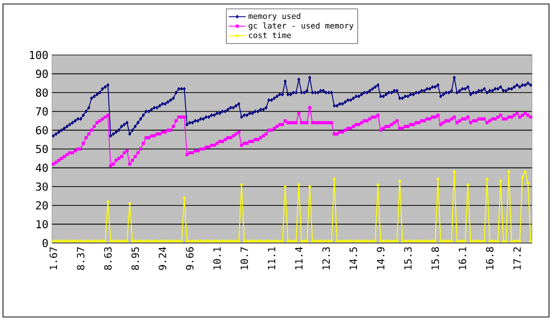 The image size is (554, 320). What do you see at coordinates (162, 258) in the screenshot?
I see `x-tick-label: 9.24` at bounding box center [162, 258].